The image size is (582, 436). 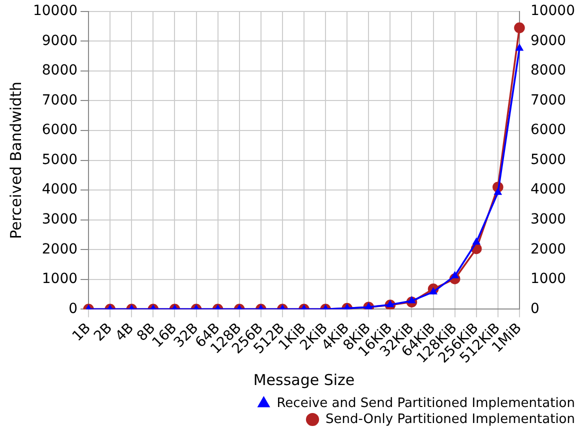 I want to click on x-tick-label: 1B, so click(x=82, y=332).